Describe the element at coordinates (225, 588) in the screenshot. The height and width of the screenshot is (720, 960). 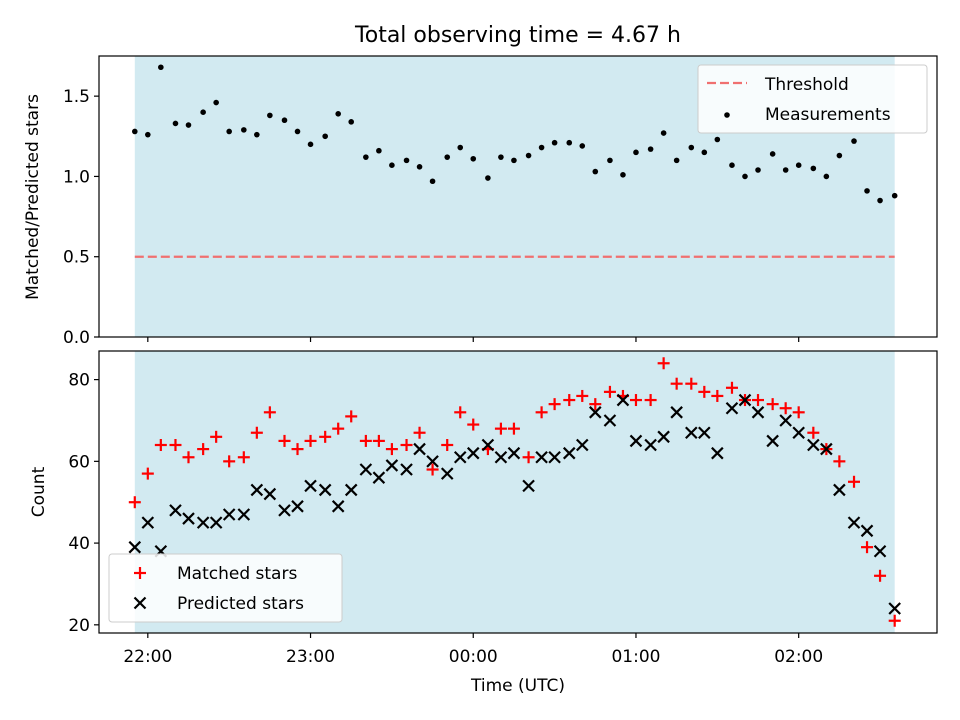
I see `bottom-legend-box` at that location.